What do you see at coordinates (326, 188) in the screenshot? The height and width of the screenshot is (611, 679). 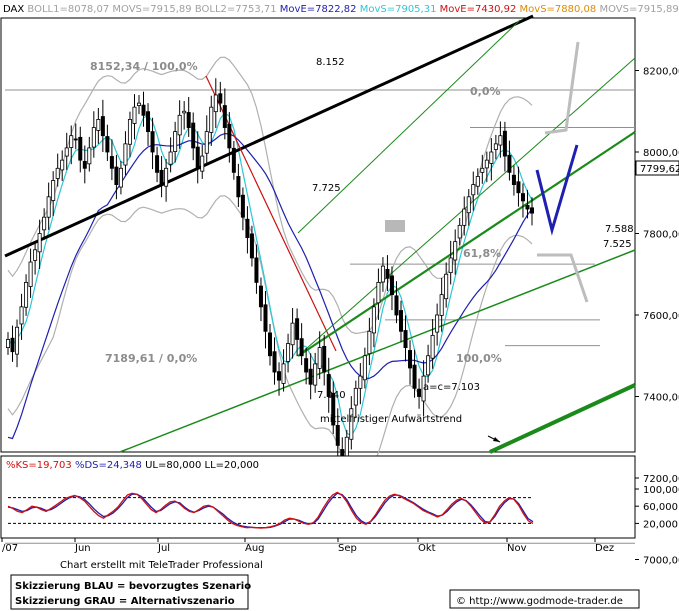 I see `annotation-label: 7.725` at bounding box center [326, 188].